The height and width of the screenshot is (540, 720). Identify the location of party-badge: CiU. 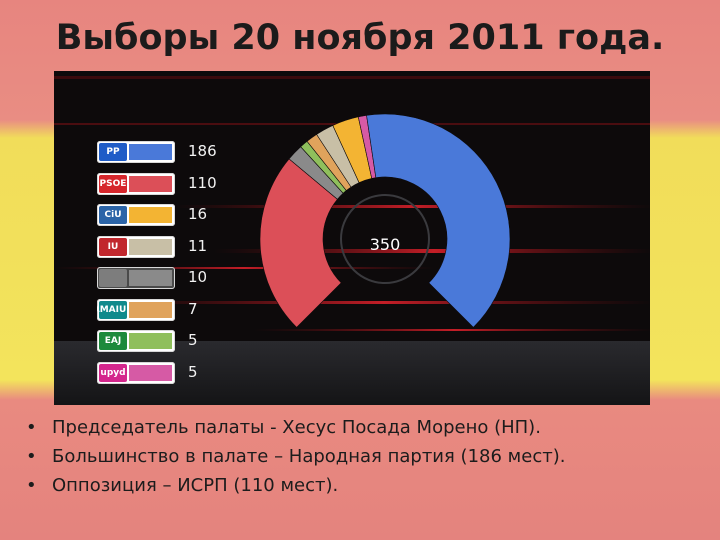
(136, 215).